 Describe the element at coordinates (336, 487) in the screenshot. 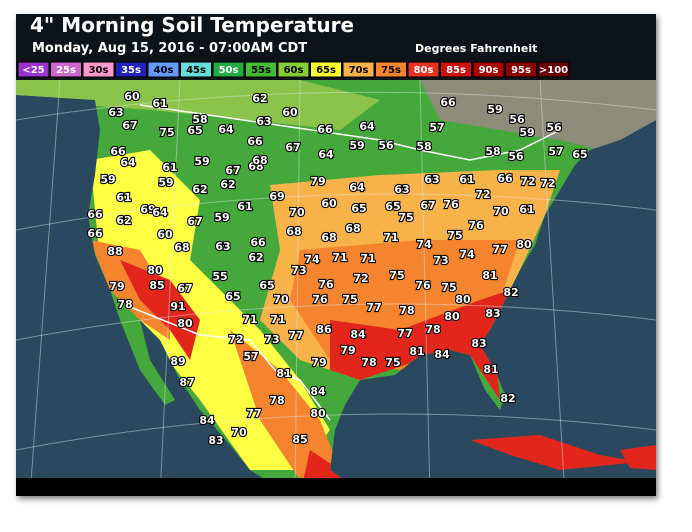

I see `bottom-bar` at that location.